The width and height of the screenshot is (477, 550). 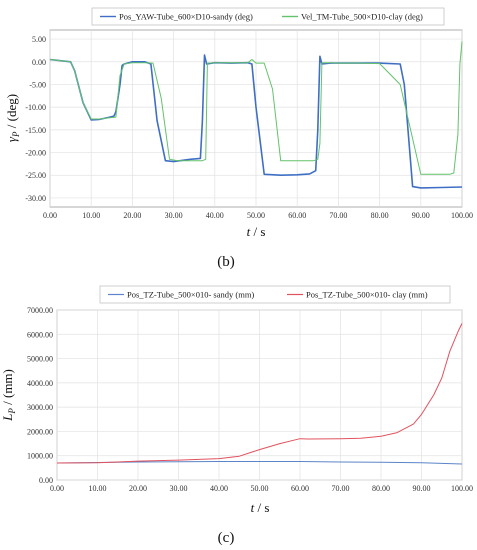 I want to click on x-tick-label-1-2: 20.00, so click(x=138, y=488).